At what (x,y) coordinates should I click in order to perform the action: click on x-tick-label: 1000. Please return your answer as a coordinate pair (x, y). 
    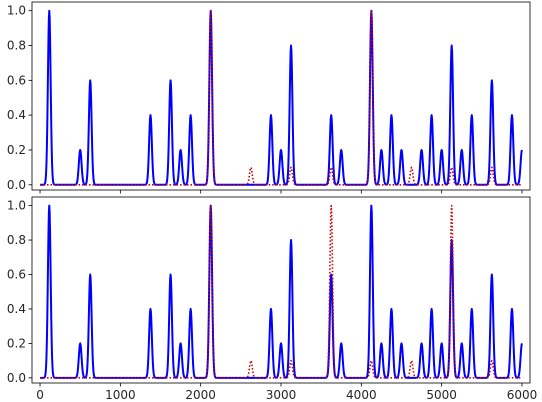
    Looking at the image, I should click on (120, 395).